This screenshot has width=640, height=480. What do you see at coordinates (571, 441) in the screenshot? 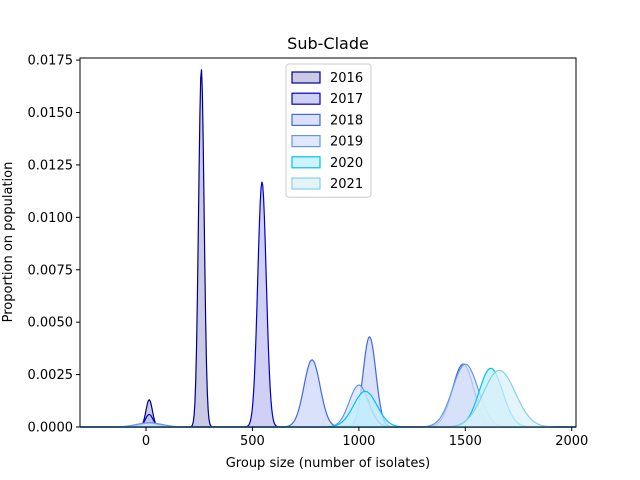
I see `x-tick-label: 2000` at bounding box center [571, 441].